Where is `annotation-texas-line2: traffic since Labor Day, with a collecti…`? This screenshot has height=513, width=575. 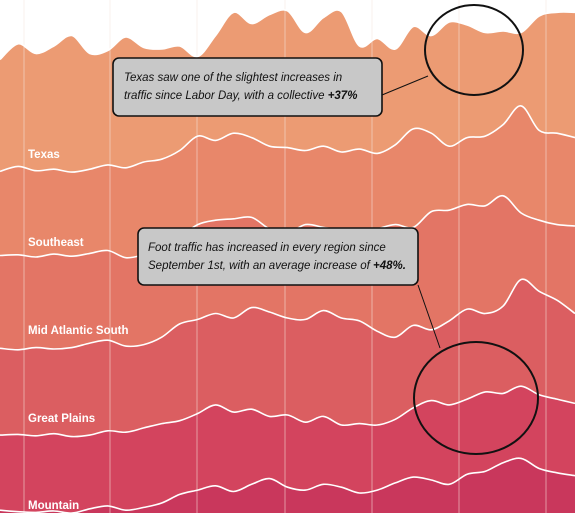 annotation-texas-line2: traffic since Labor Day, with a collecti… is located at coordinates (240, 96).